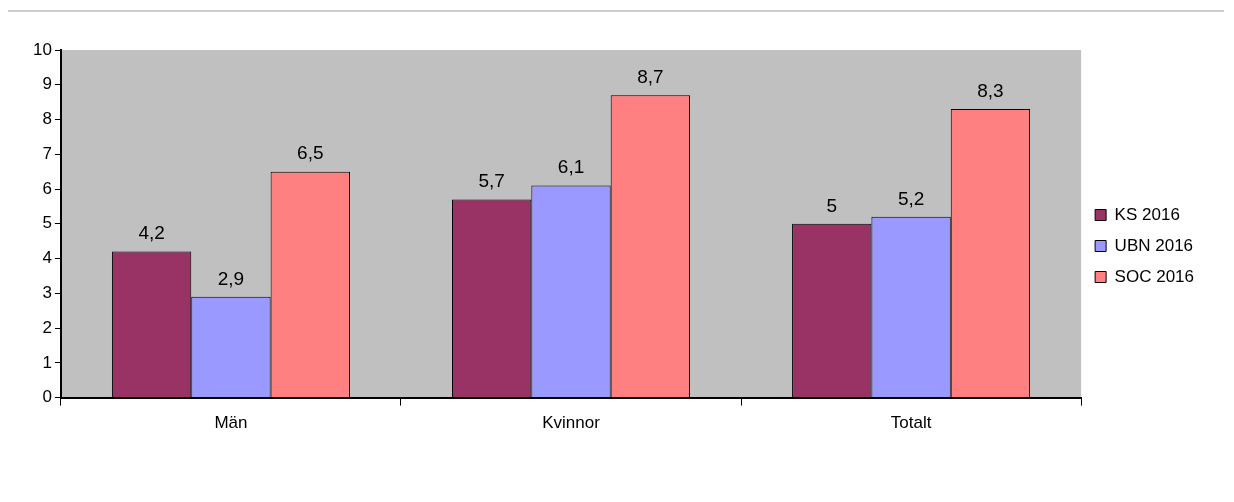 The width and height of the screenshot is (1234, 502). Describe the element at coordinates (571, 423) in the screenshot. I see `x-tick-label: Kvinnor` at that location.